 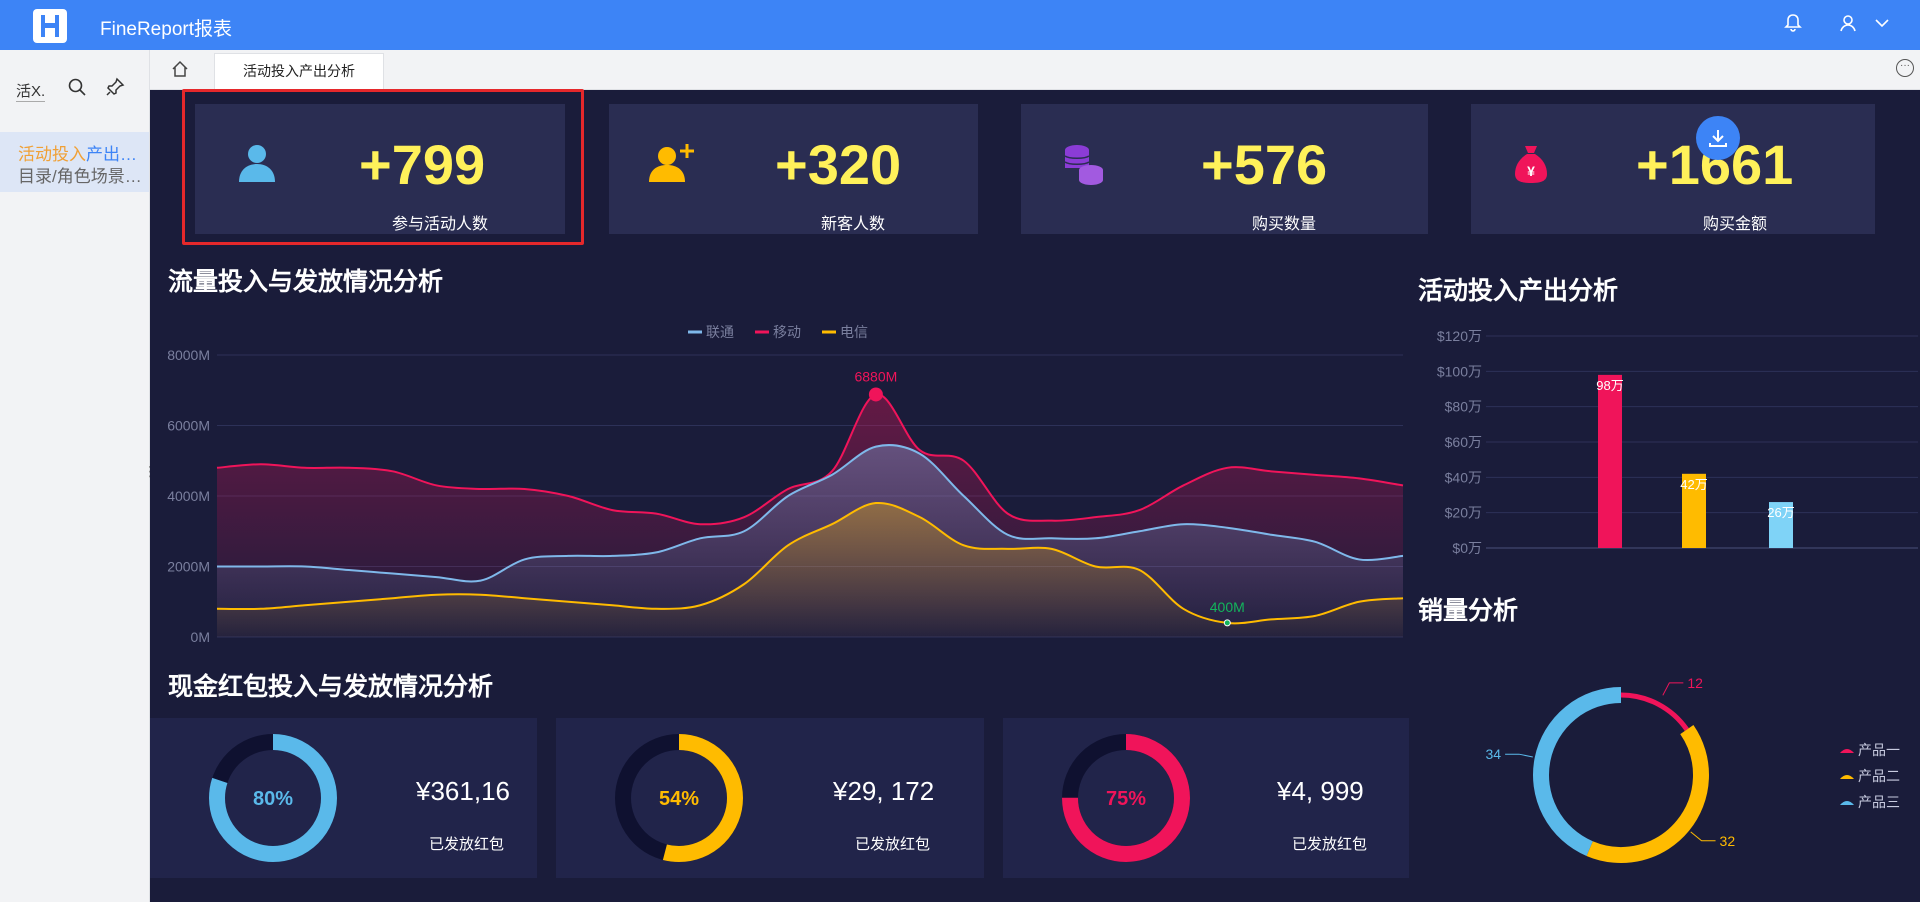 I want to click on series-area-电信, so click(x=810, y=569).